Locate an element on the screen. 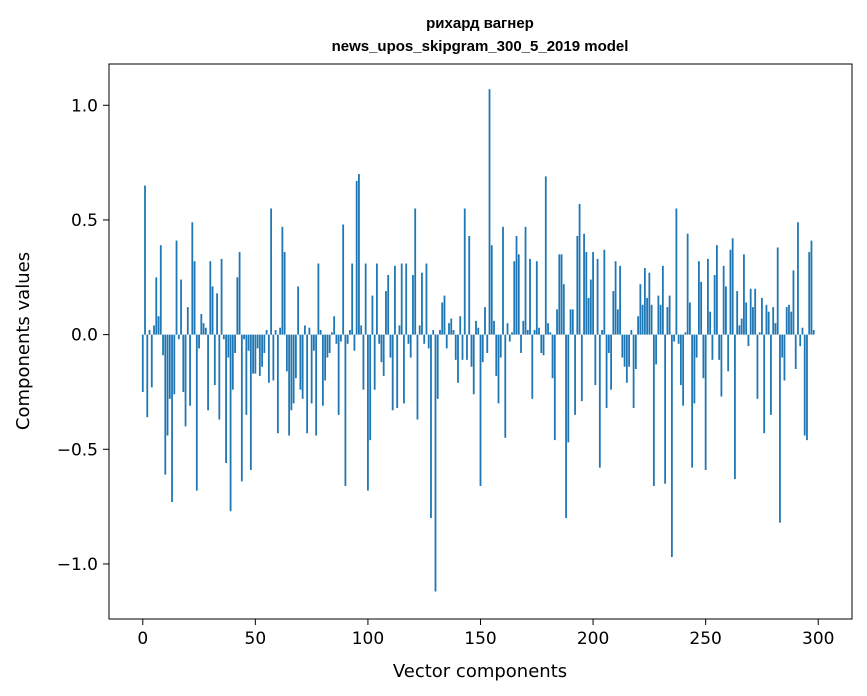 Image resolution: width=867 pixels, height=696 pixels. y-tick-label: 0.0 is located at coordinates (84, 336).